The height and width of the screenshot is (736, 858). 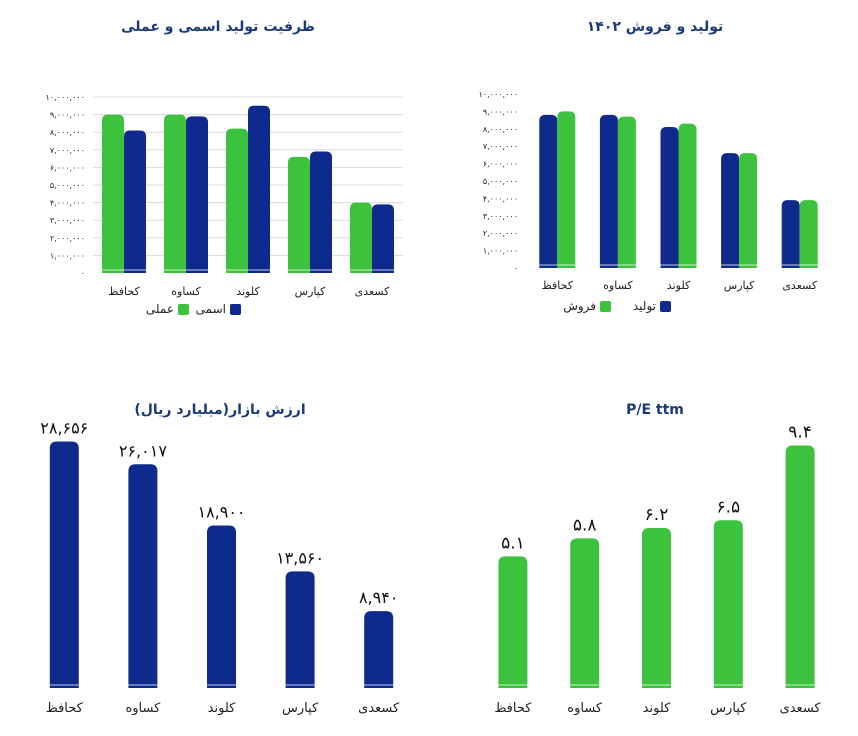 What do you see at coordinates (657, 515) in the screenshot?
I see `data-label: ۶.۲` at bounding box center [657, 515].